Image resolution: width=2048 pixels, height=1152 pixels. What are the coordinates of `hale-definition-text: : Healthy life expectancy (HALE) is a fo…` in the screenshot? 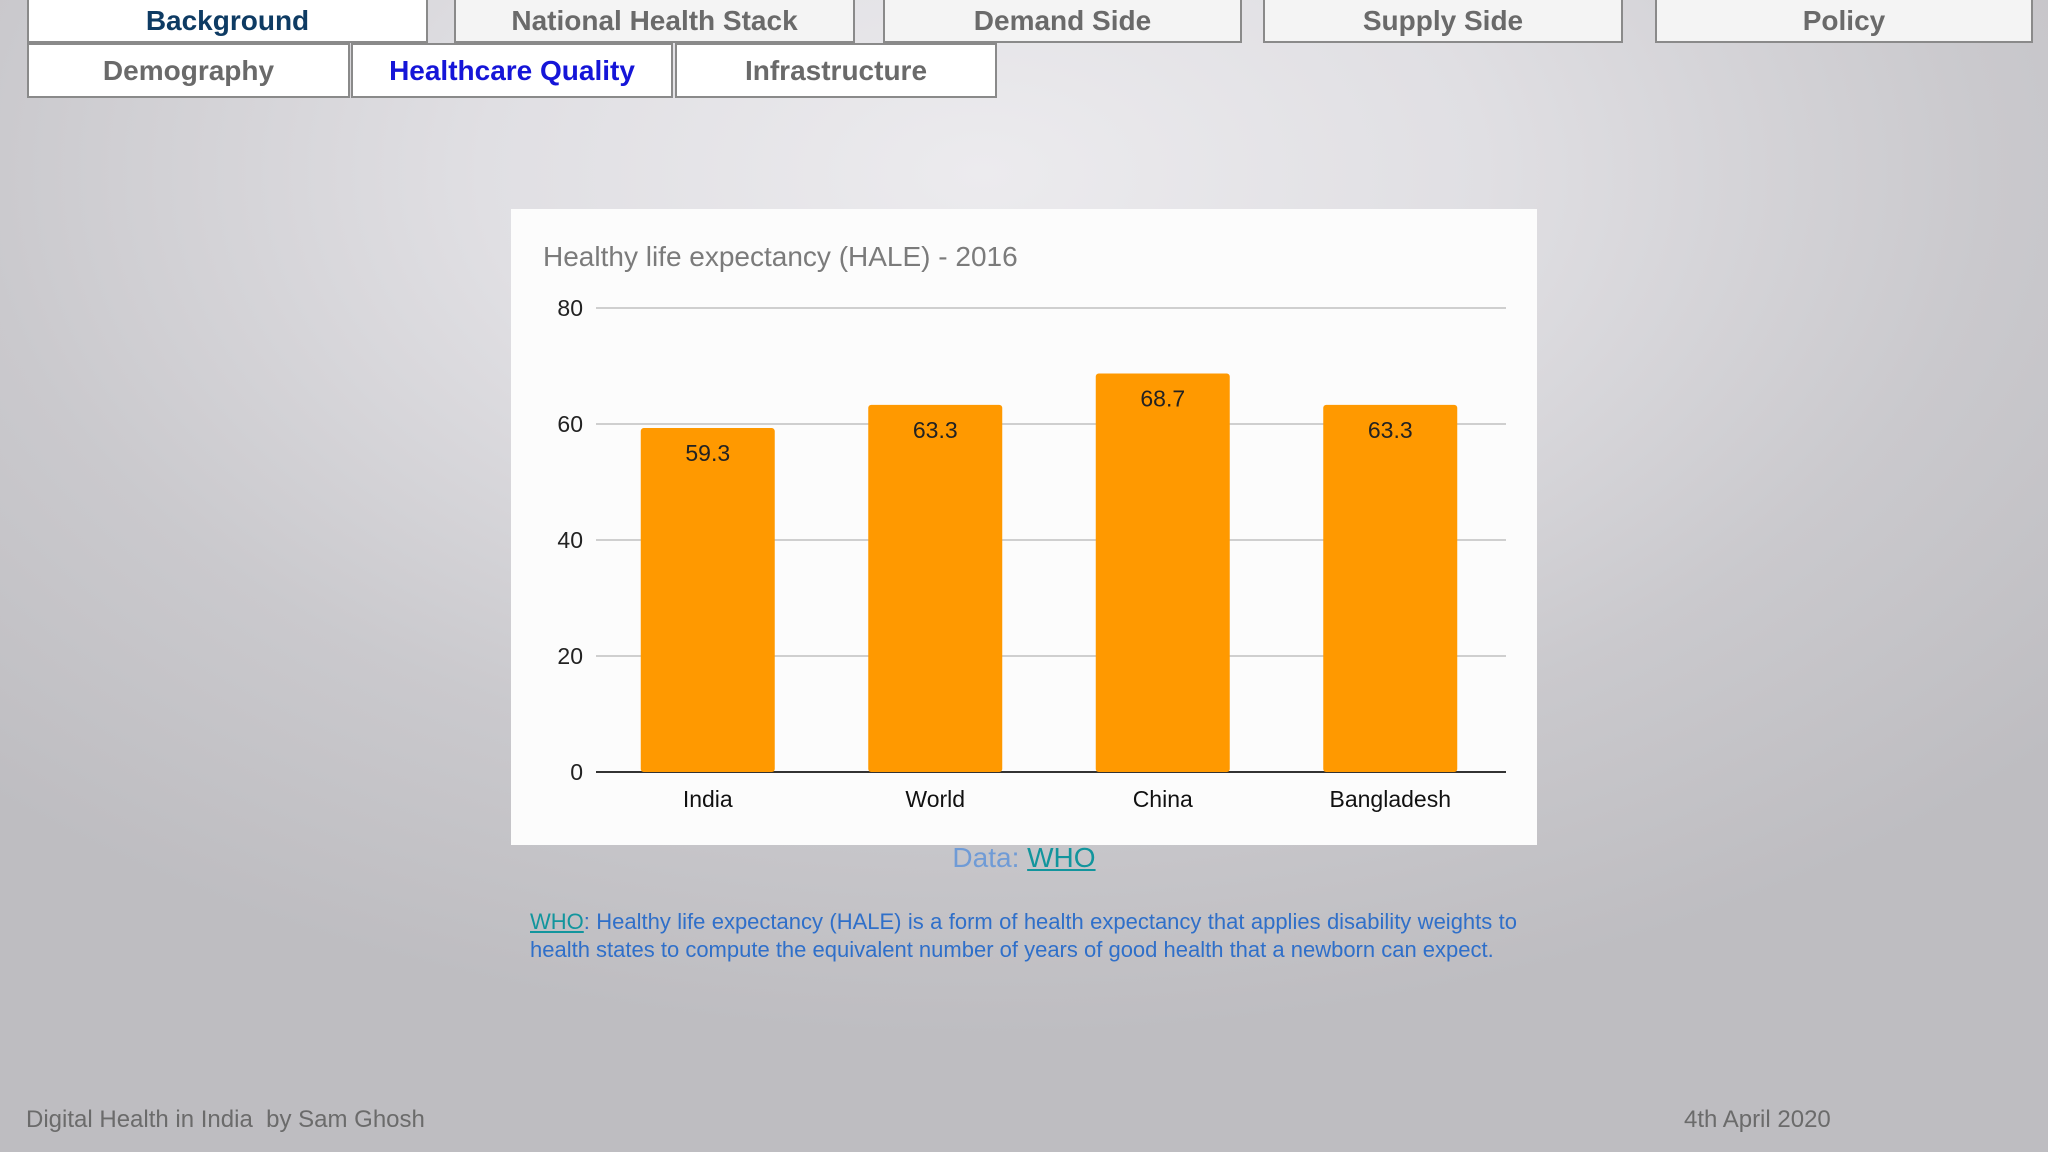 It's located at (1023, 935).